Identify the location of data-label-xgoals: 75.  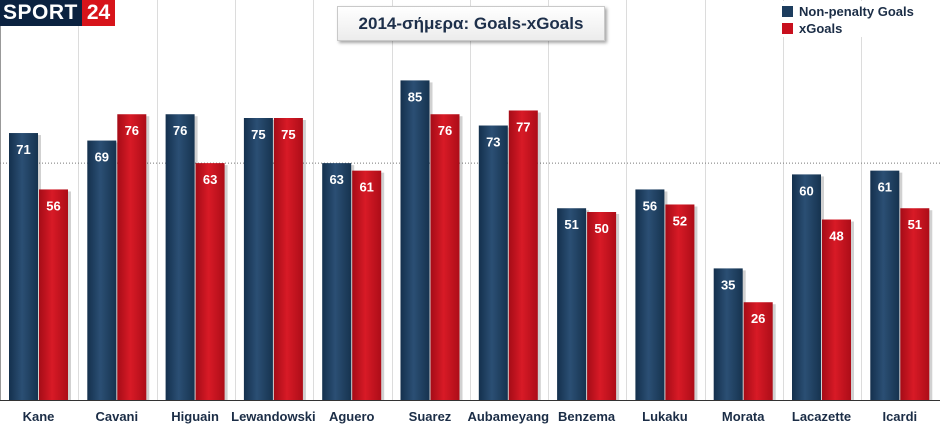
(288, 134).